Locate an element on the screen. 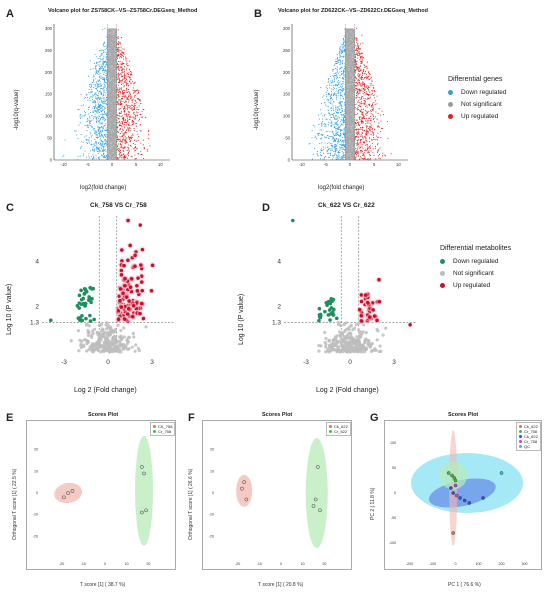 The height and width of the screenshot is (592, 550). dot-icon is located at coordinates (450, 116).